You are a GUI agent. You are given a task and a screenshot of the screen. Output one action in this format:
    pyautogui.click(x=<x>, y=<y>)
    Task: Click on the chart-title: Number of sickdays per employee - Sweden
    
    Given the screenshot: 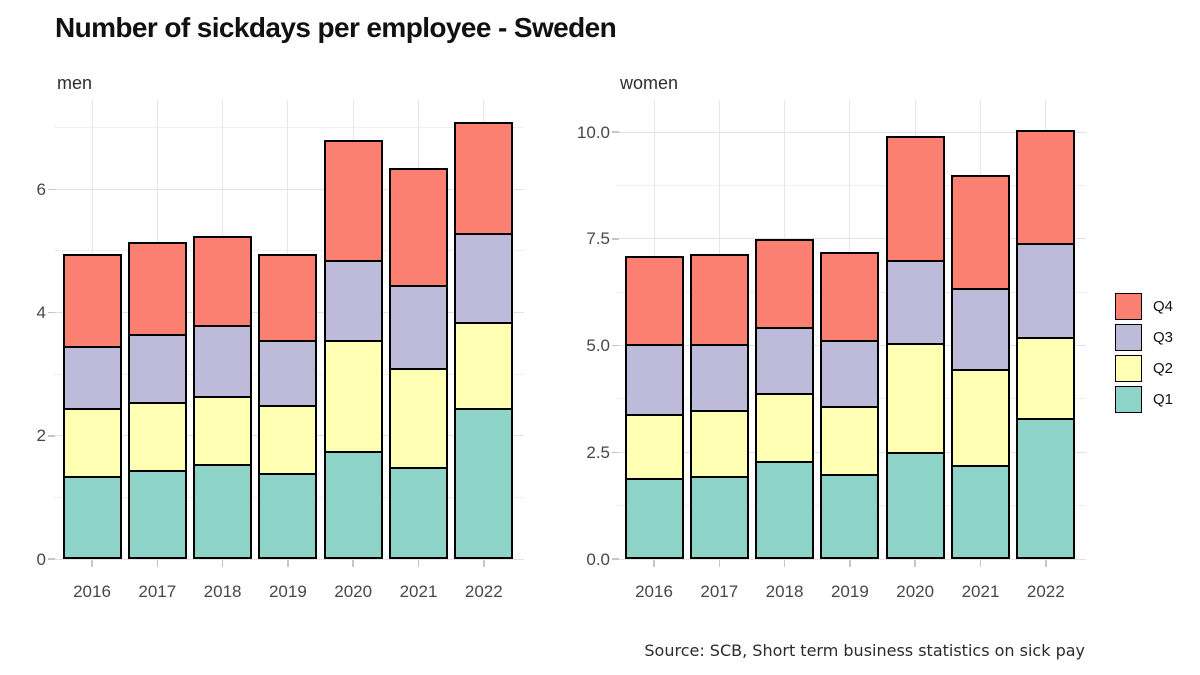 What is the action you would take?
    pyautogui.click(x=336, y=27)
    